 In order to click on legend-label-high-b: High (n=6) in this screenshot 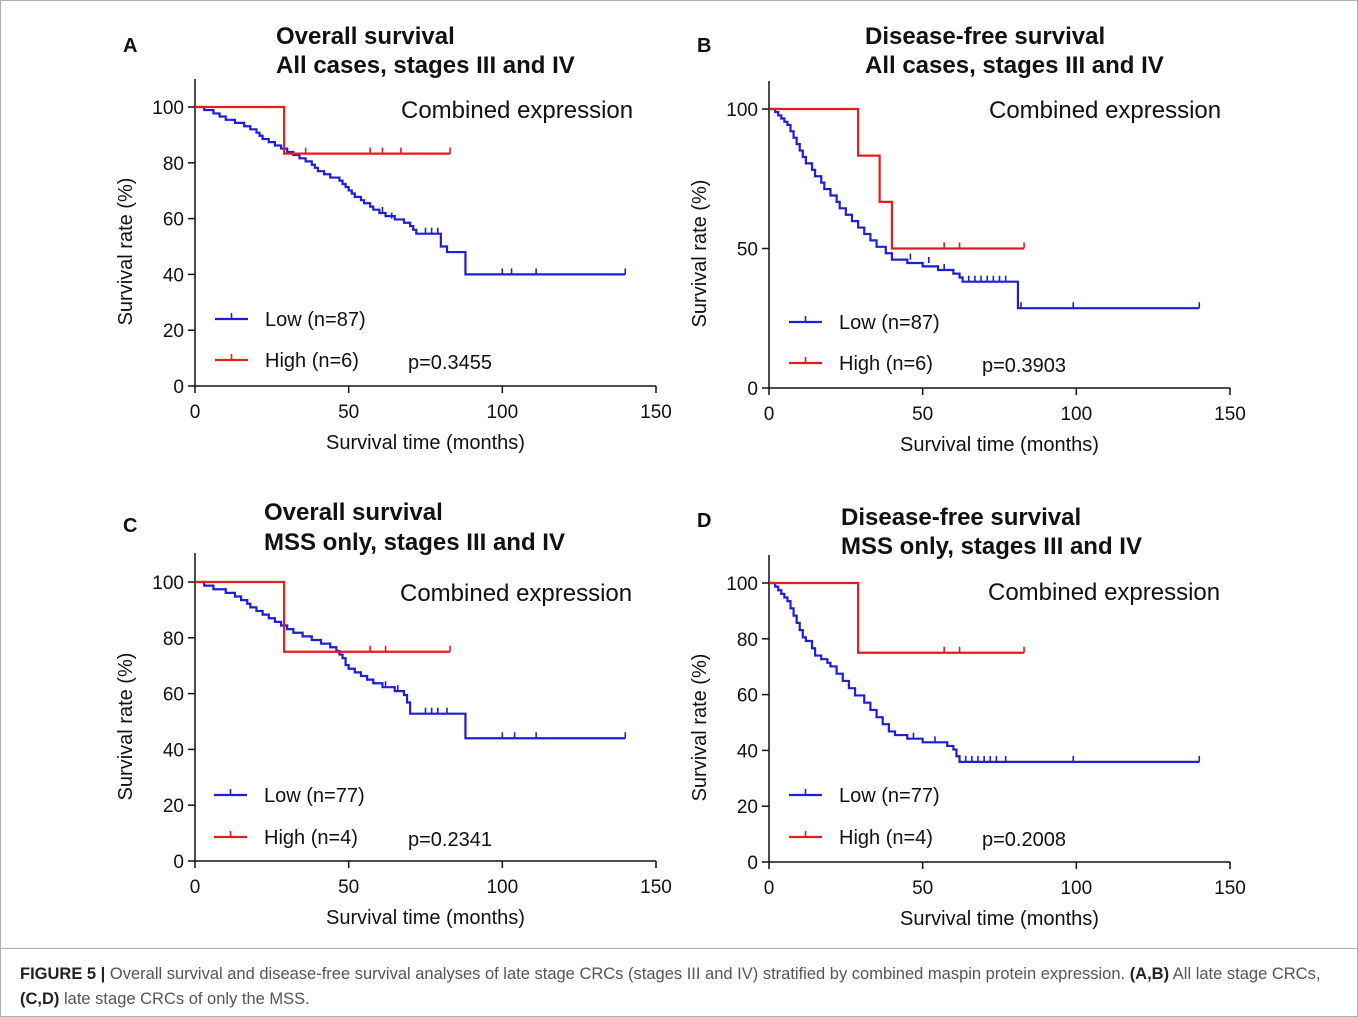, I will do `click(886, 364)`.